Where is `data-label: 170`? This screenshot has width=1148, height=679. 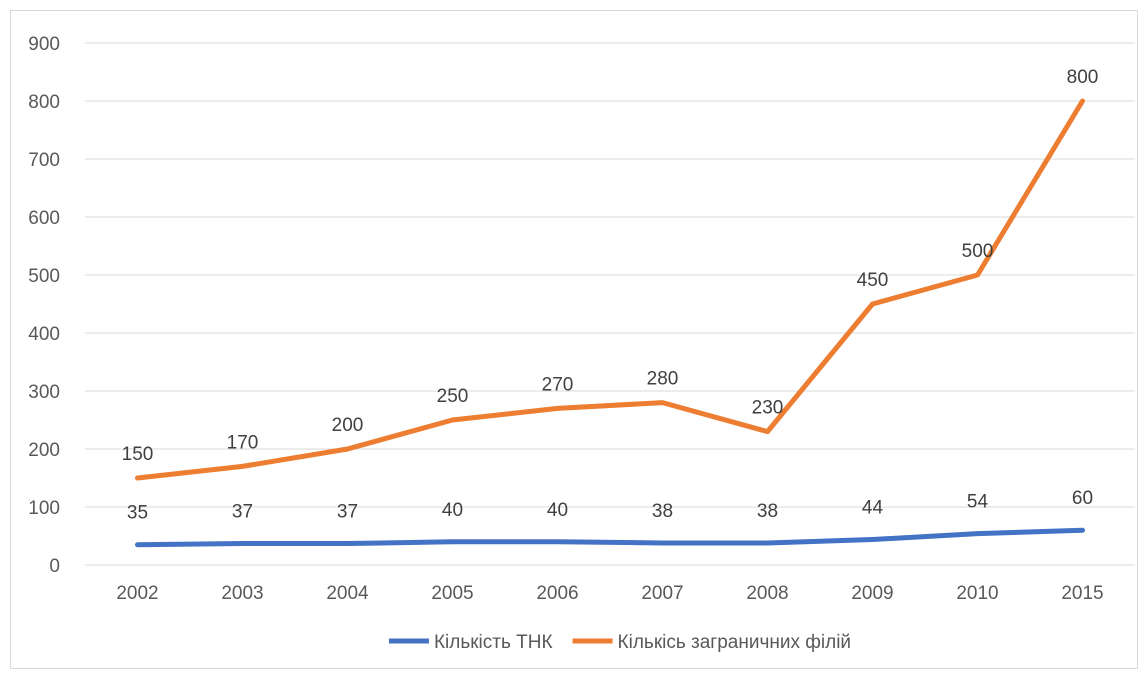 data-label: 170 is located at coordinates (243, 442).